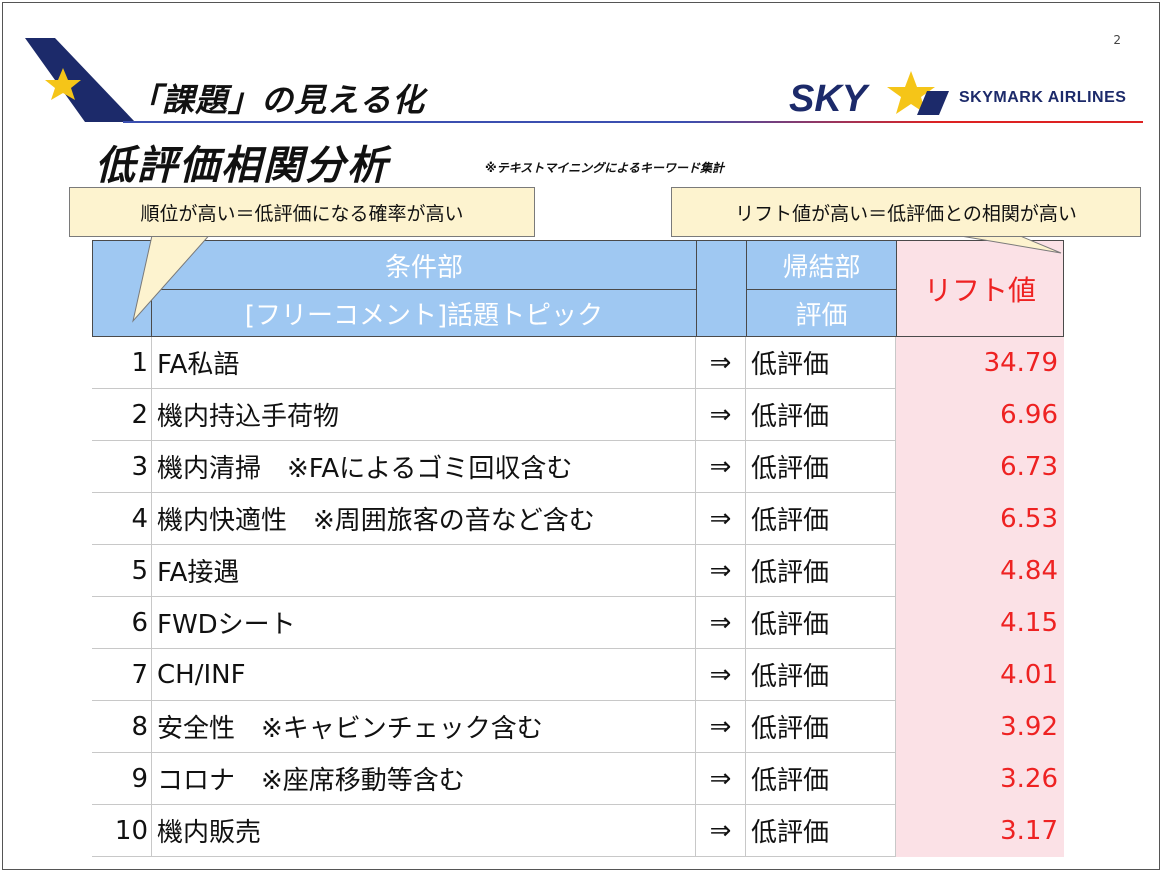 This screenshot has height=873, width=1164. I want to click on lift-value-cell: 6.96, so click(980, 415).